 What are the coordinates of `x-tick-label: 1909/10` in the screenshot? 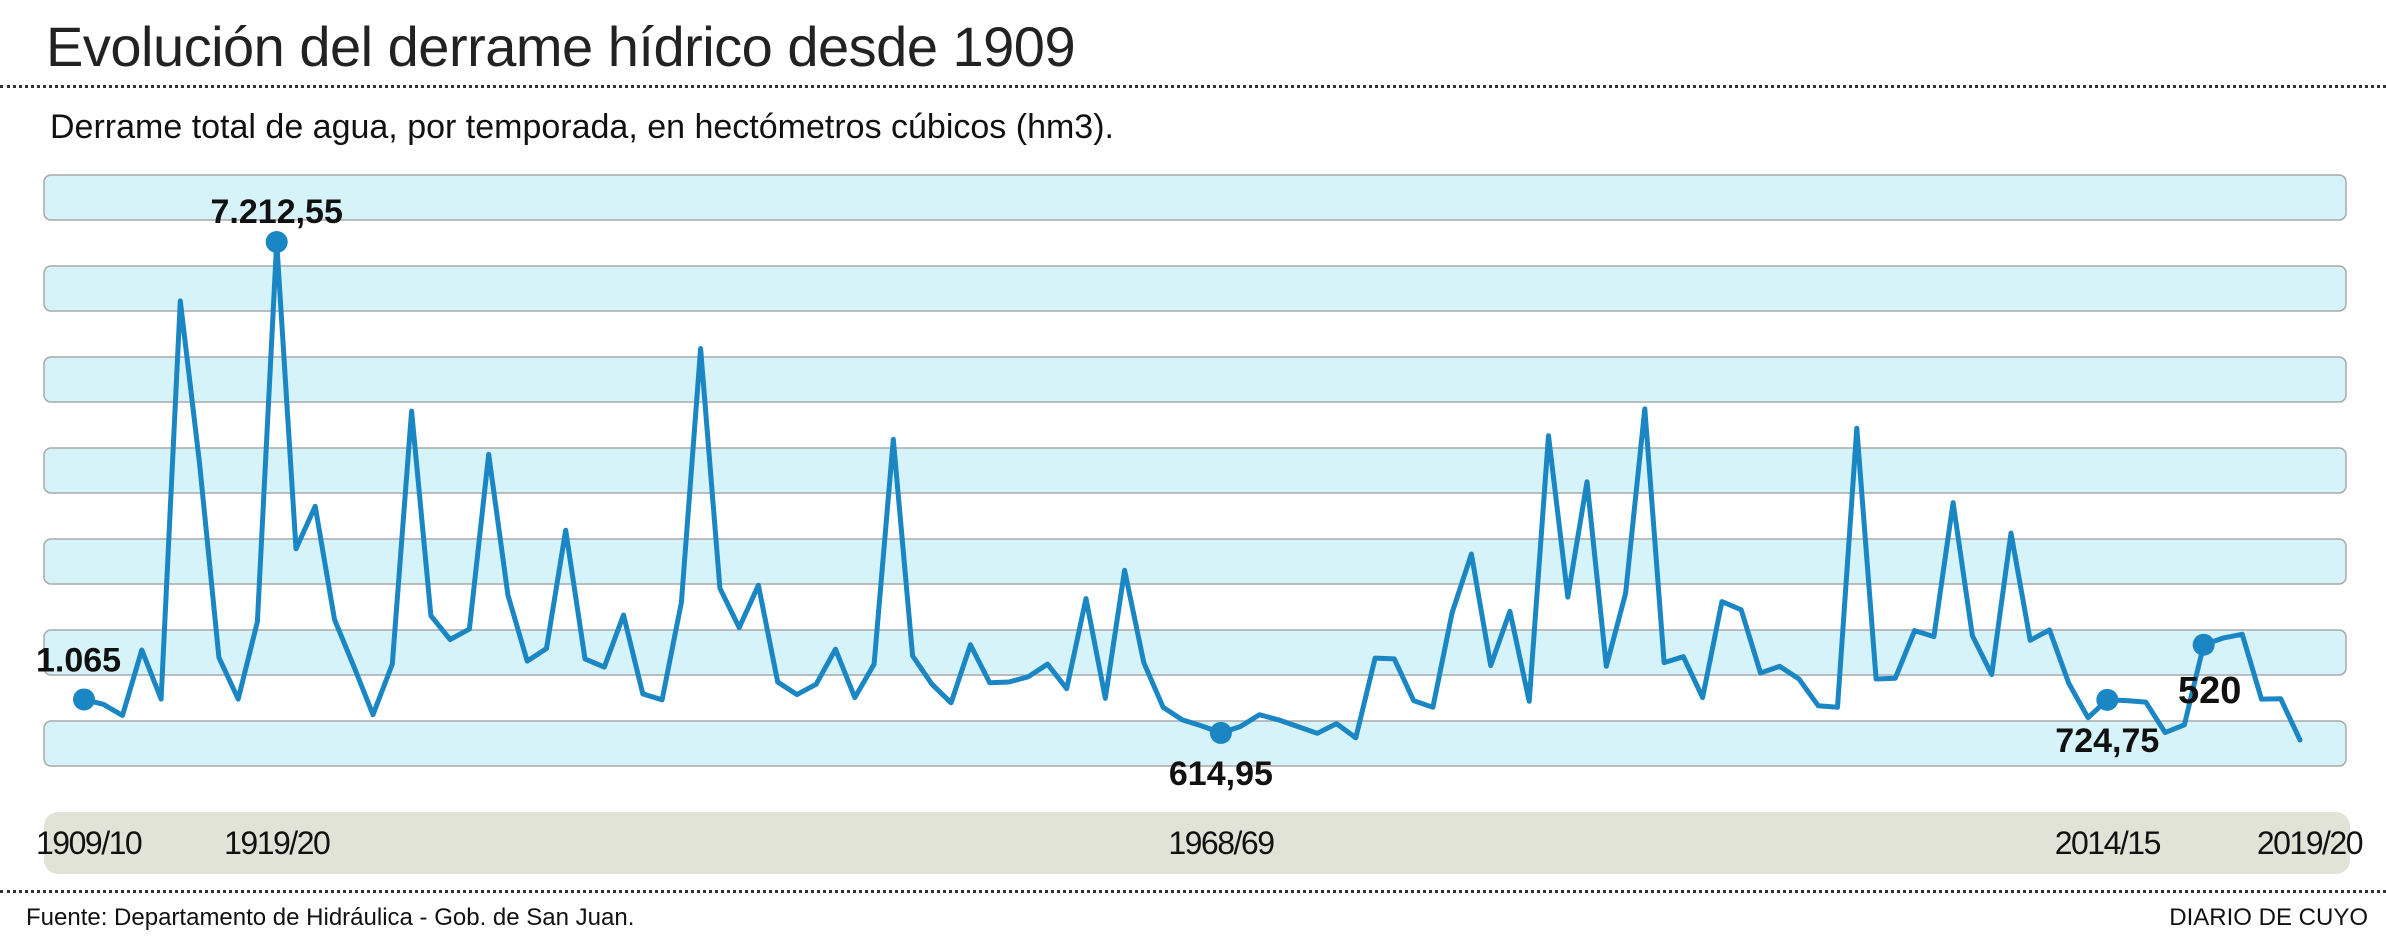 It's located at (89, 843).